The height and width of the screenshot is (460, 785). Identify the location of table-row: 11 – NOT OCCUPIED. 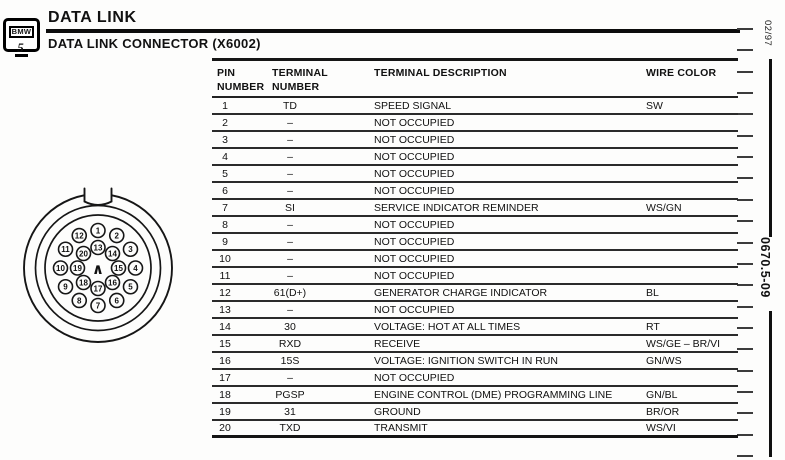
(475, 276).